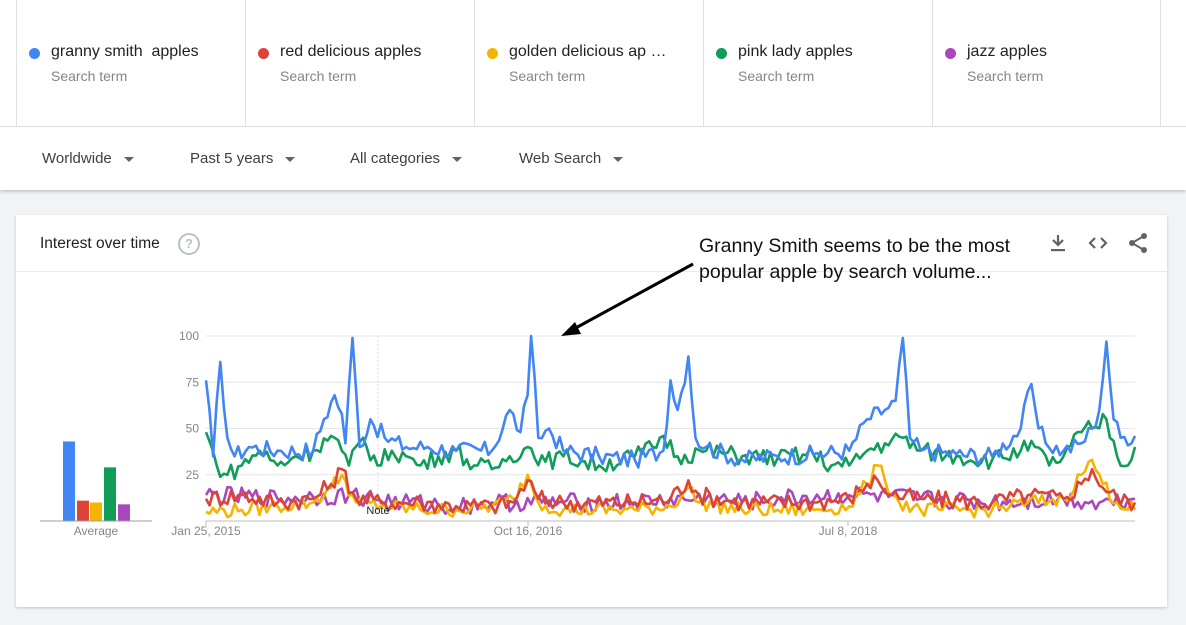 The image size is (1186, 625). I want to click on term-card-golden-delicious: golden delicious ap … Search term, so click(588, 63).